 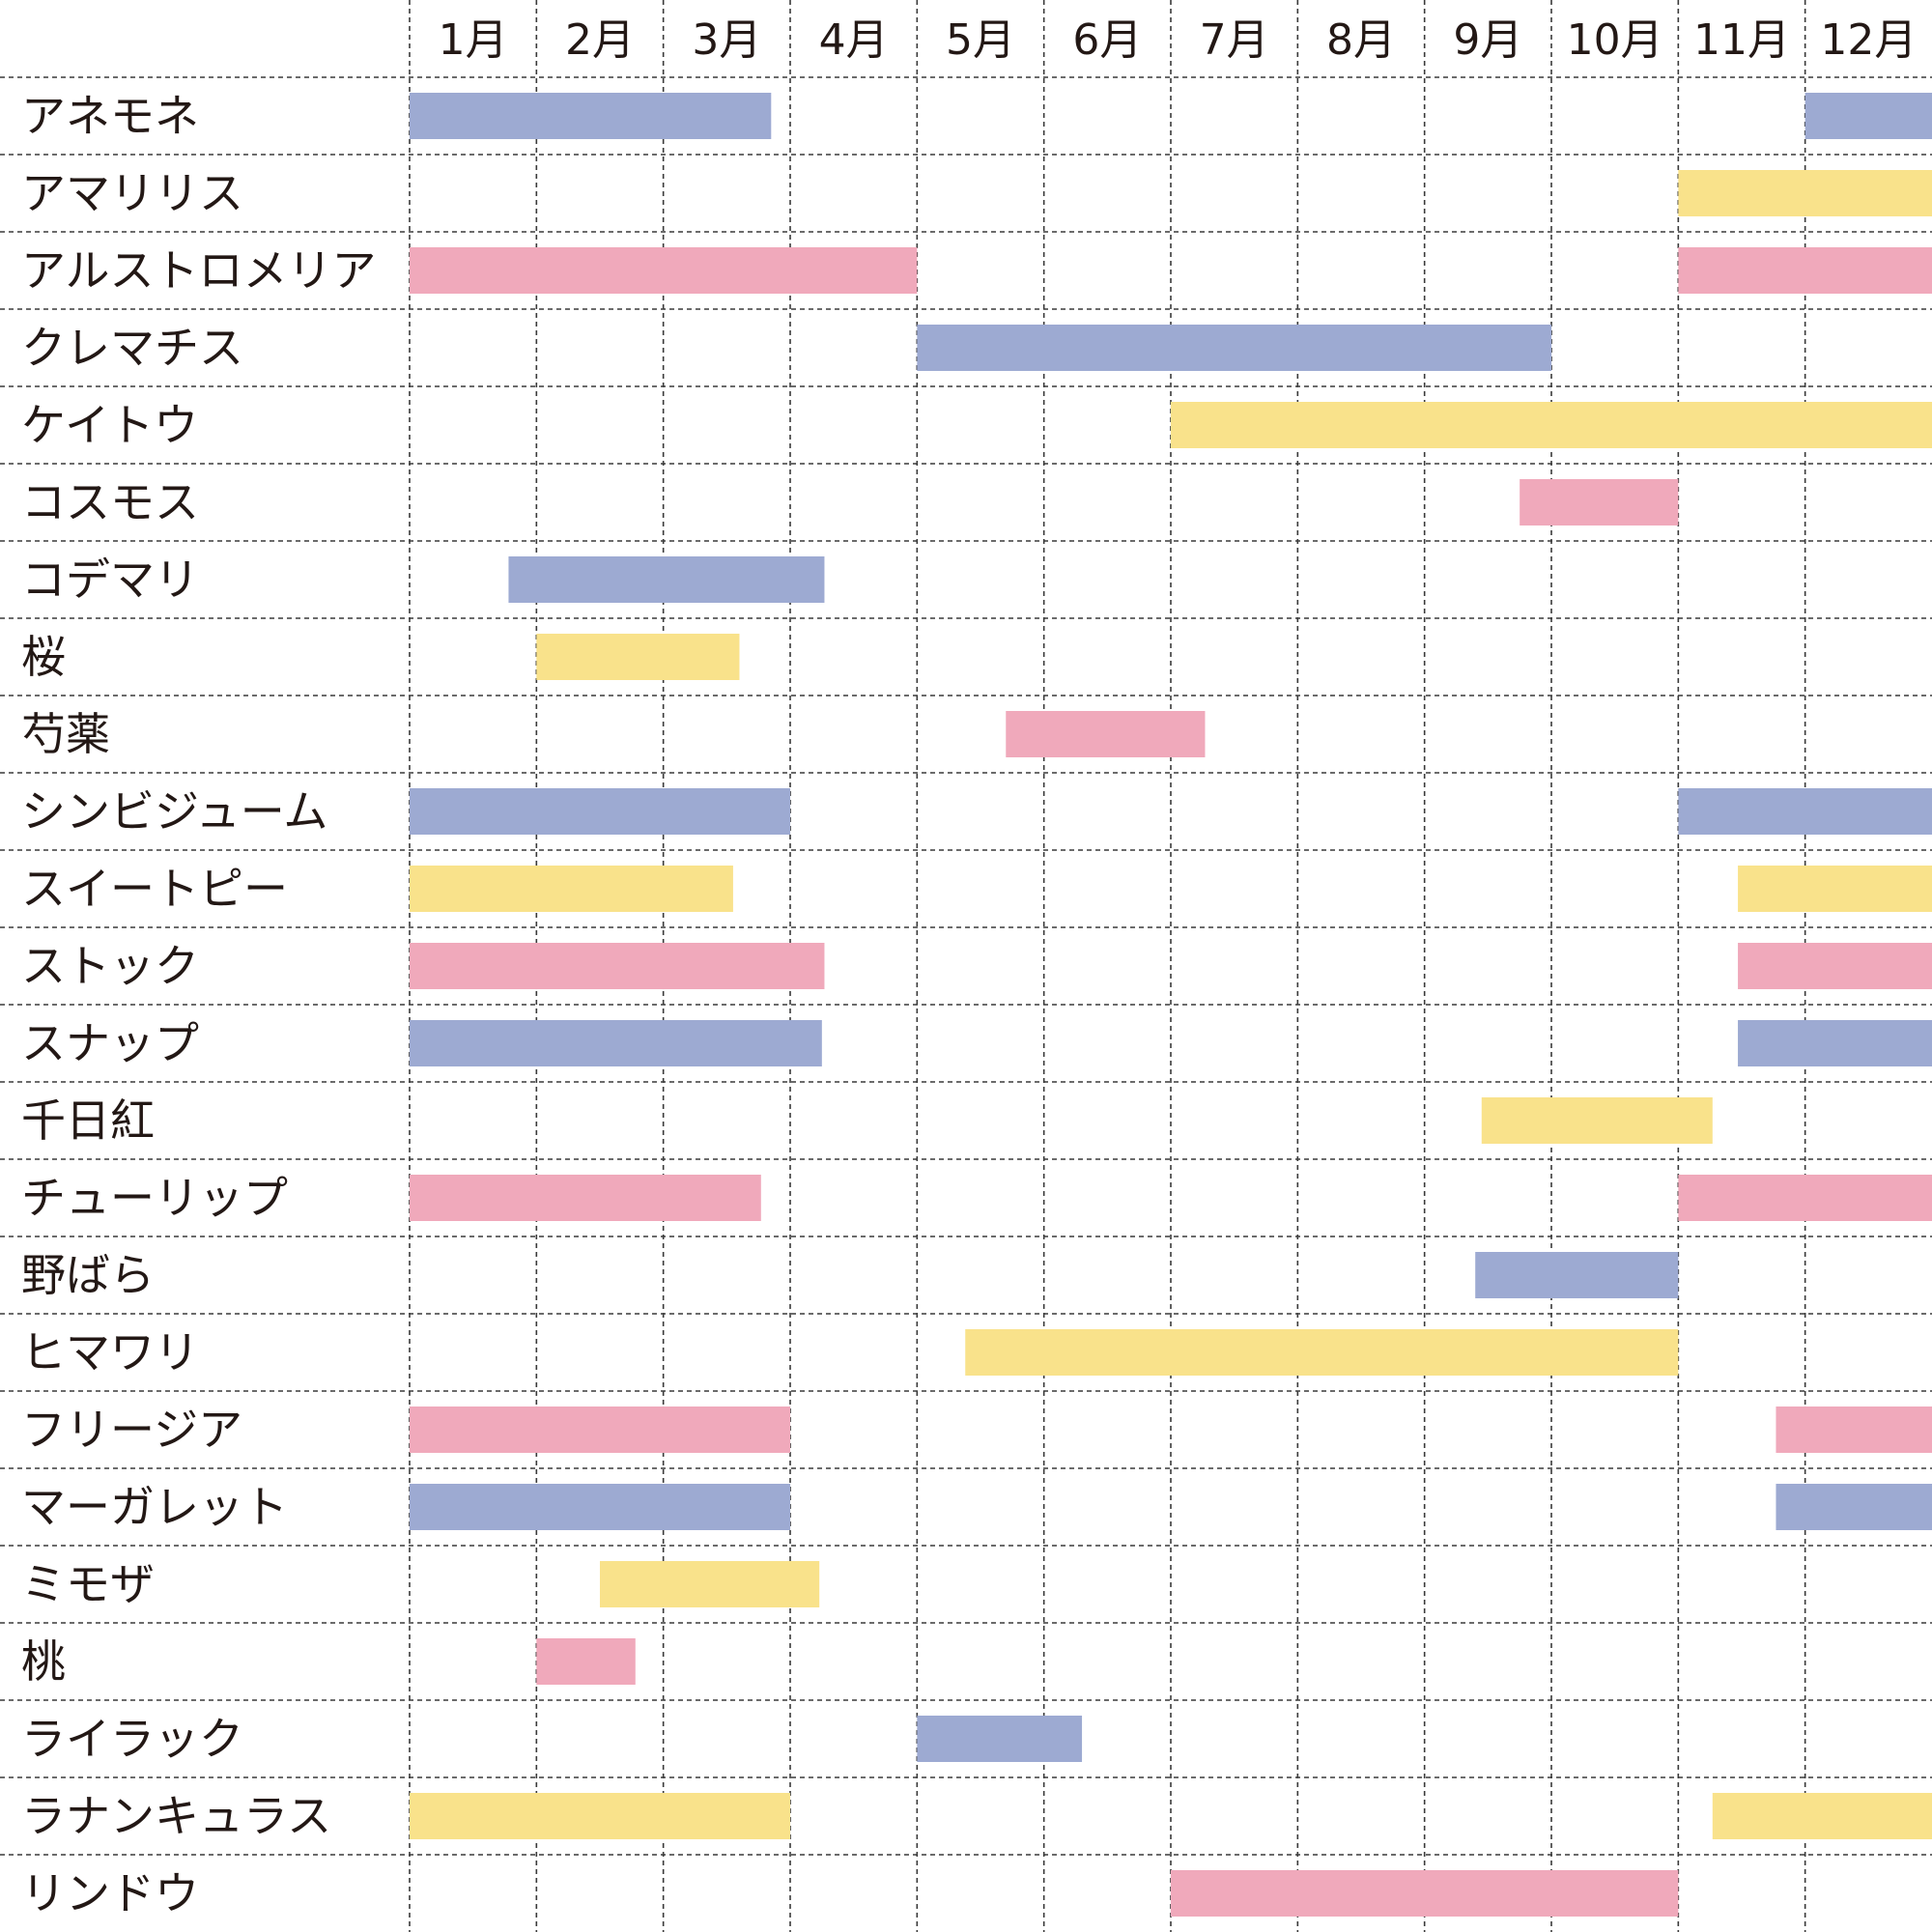 What do you see at coordinates (88, 1584) in the screenshot?
I see `flower-label: ミモザ` at bounding box center [88, 1584].